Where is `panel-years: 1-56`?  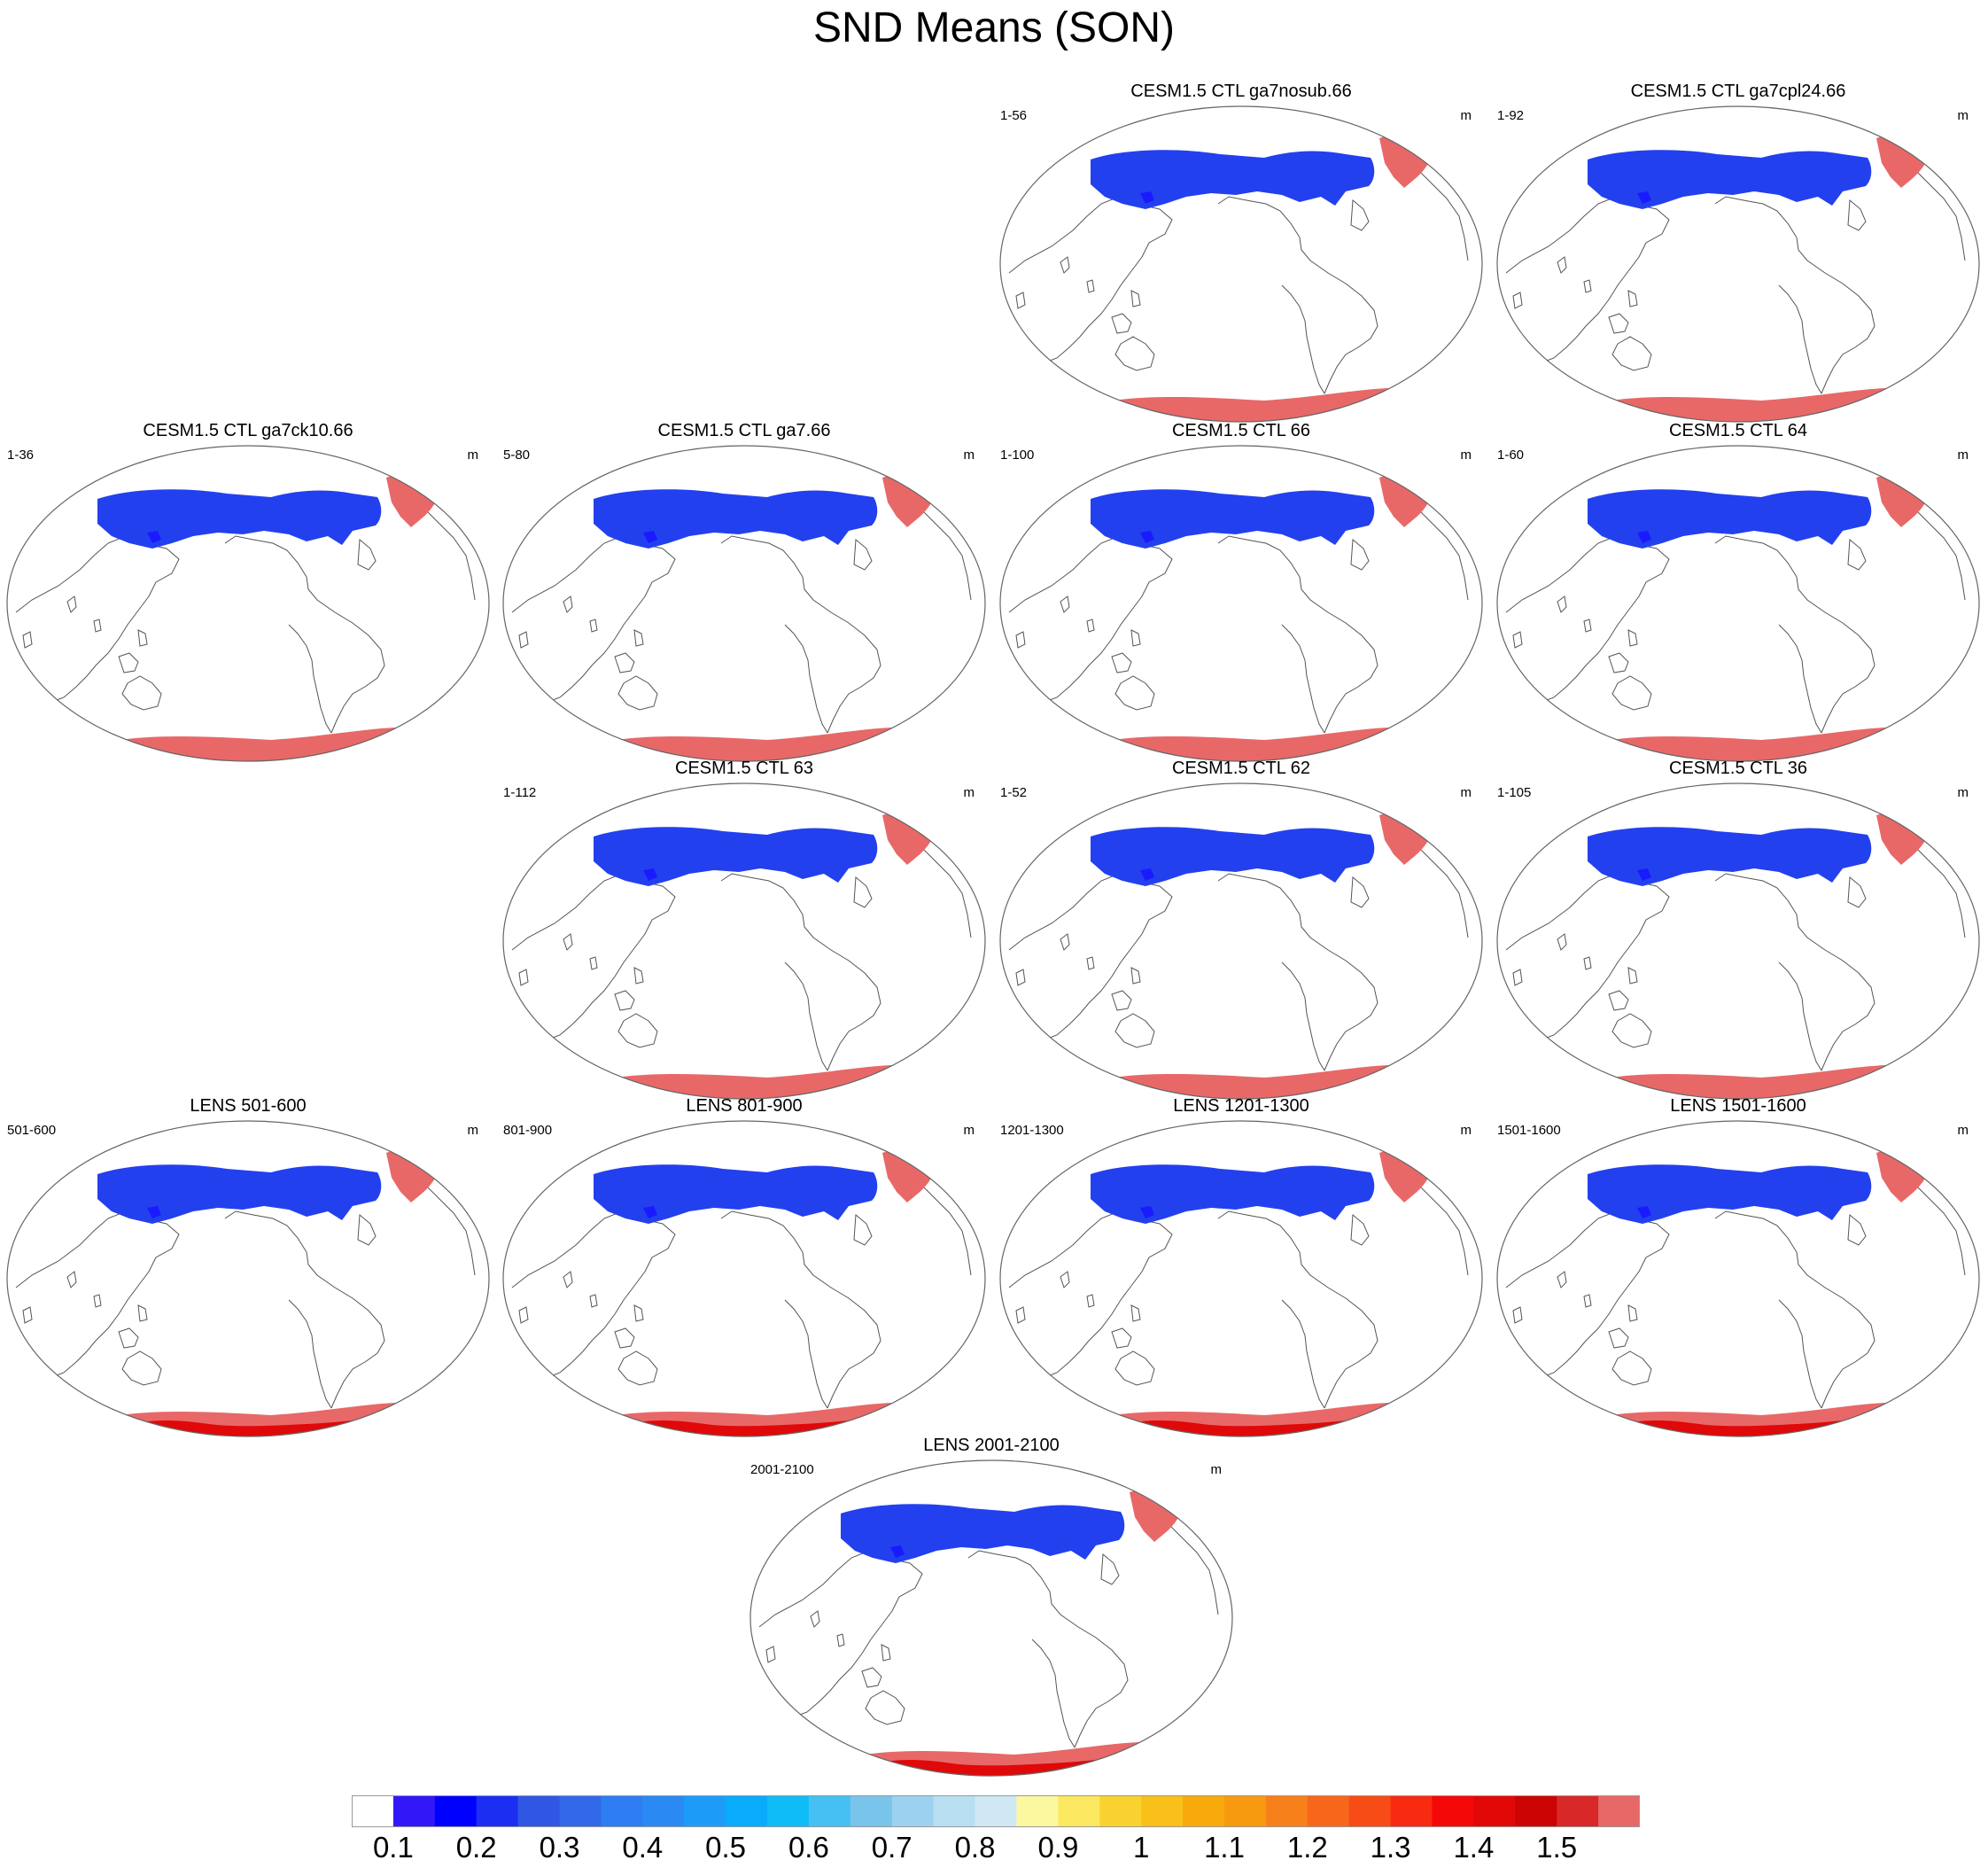 panel-years: 1-56 is located at coordinates (1014, 115).